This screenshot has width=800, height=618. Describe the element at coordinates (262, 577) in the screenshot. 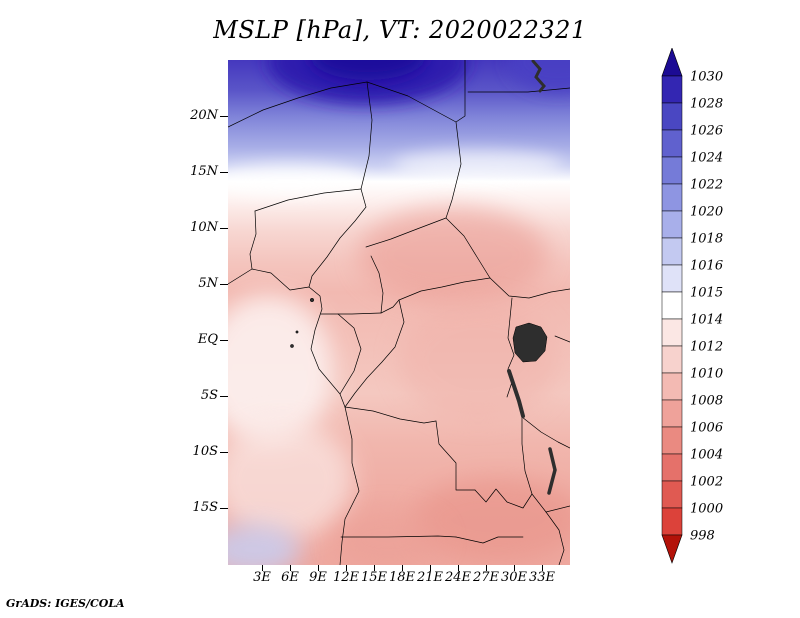

I see `lon-tick-label: 3E` at that location.